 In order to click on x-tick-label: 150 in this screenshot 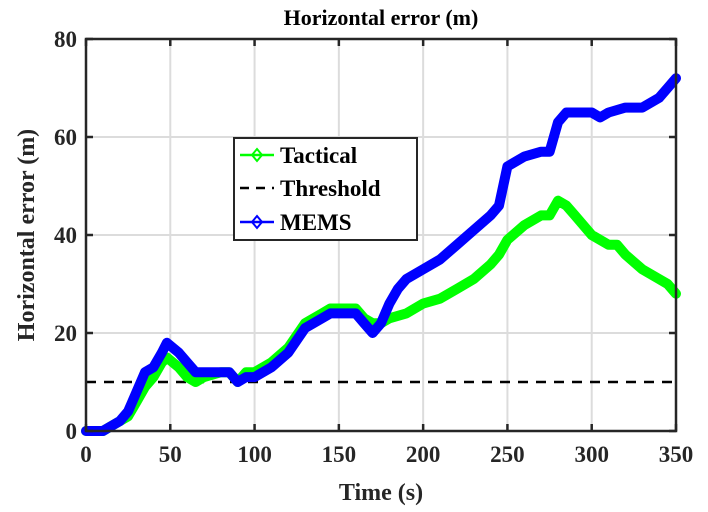, I will do `click(339, 454)`.